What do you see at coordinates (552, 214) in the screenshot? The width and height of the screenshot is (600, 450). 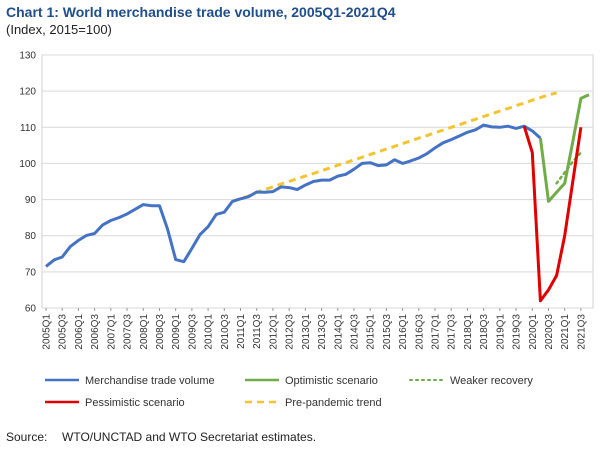 I see `series-line-pessimistic-scenario` at bounding box center [552, 214].